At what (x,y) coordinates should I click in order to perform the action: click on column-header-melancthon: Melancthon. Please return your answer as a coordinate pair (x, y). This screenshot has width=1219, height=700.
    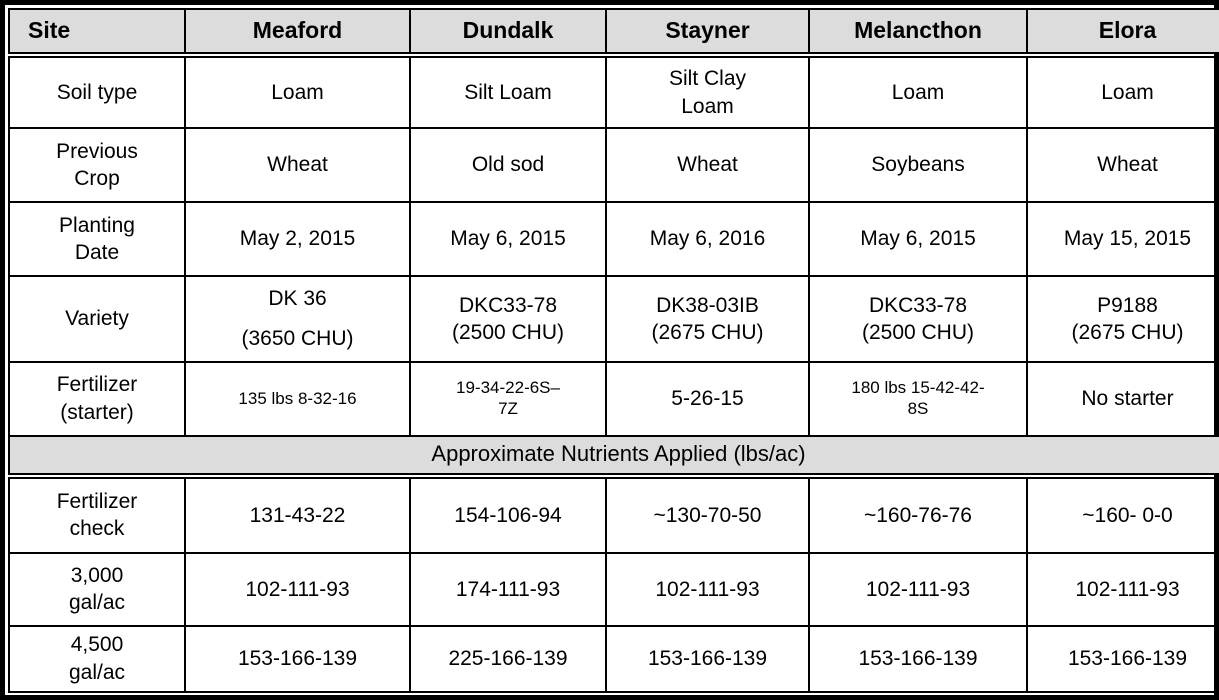
    Looking at the image, I should click on (918, 33).